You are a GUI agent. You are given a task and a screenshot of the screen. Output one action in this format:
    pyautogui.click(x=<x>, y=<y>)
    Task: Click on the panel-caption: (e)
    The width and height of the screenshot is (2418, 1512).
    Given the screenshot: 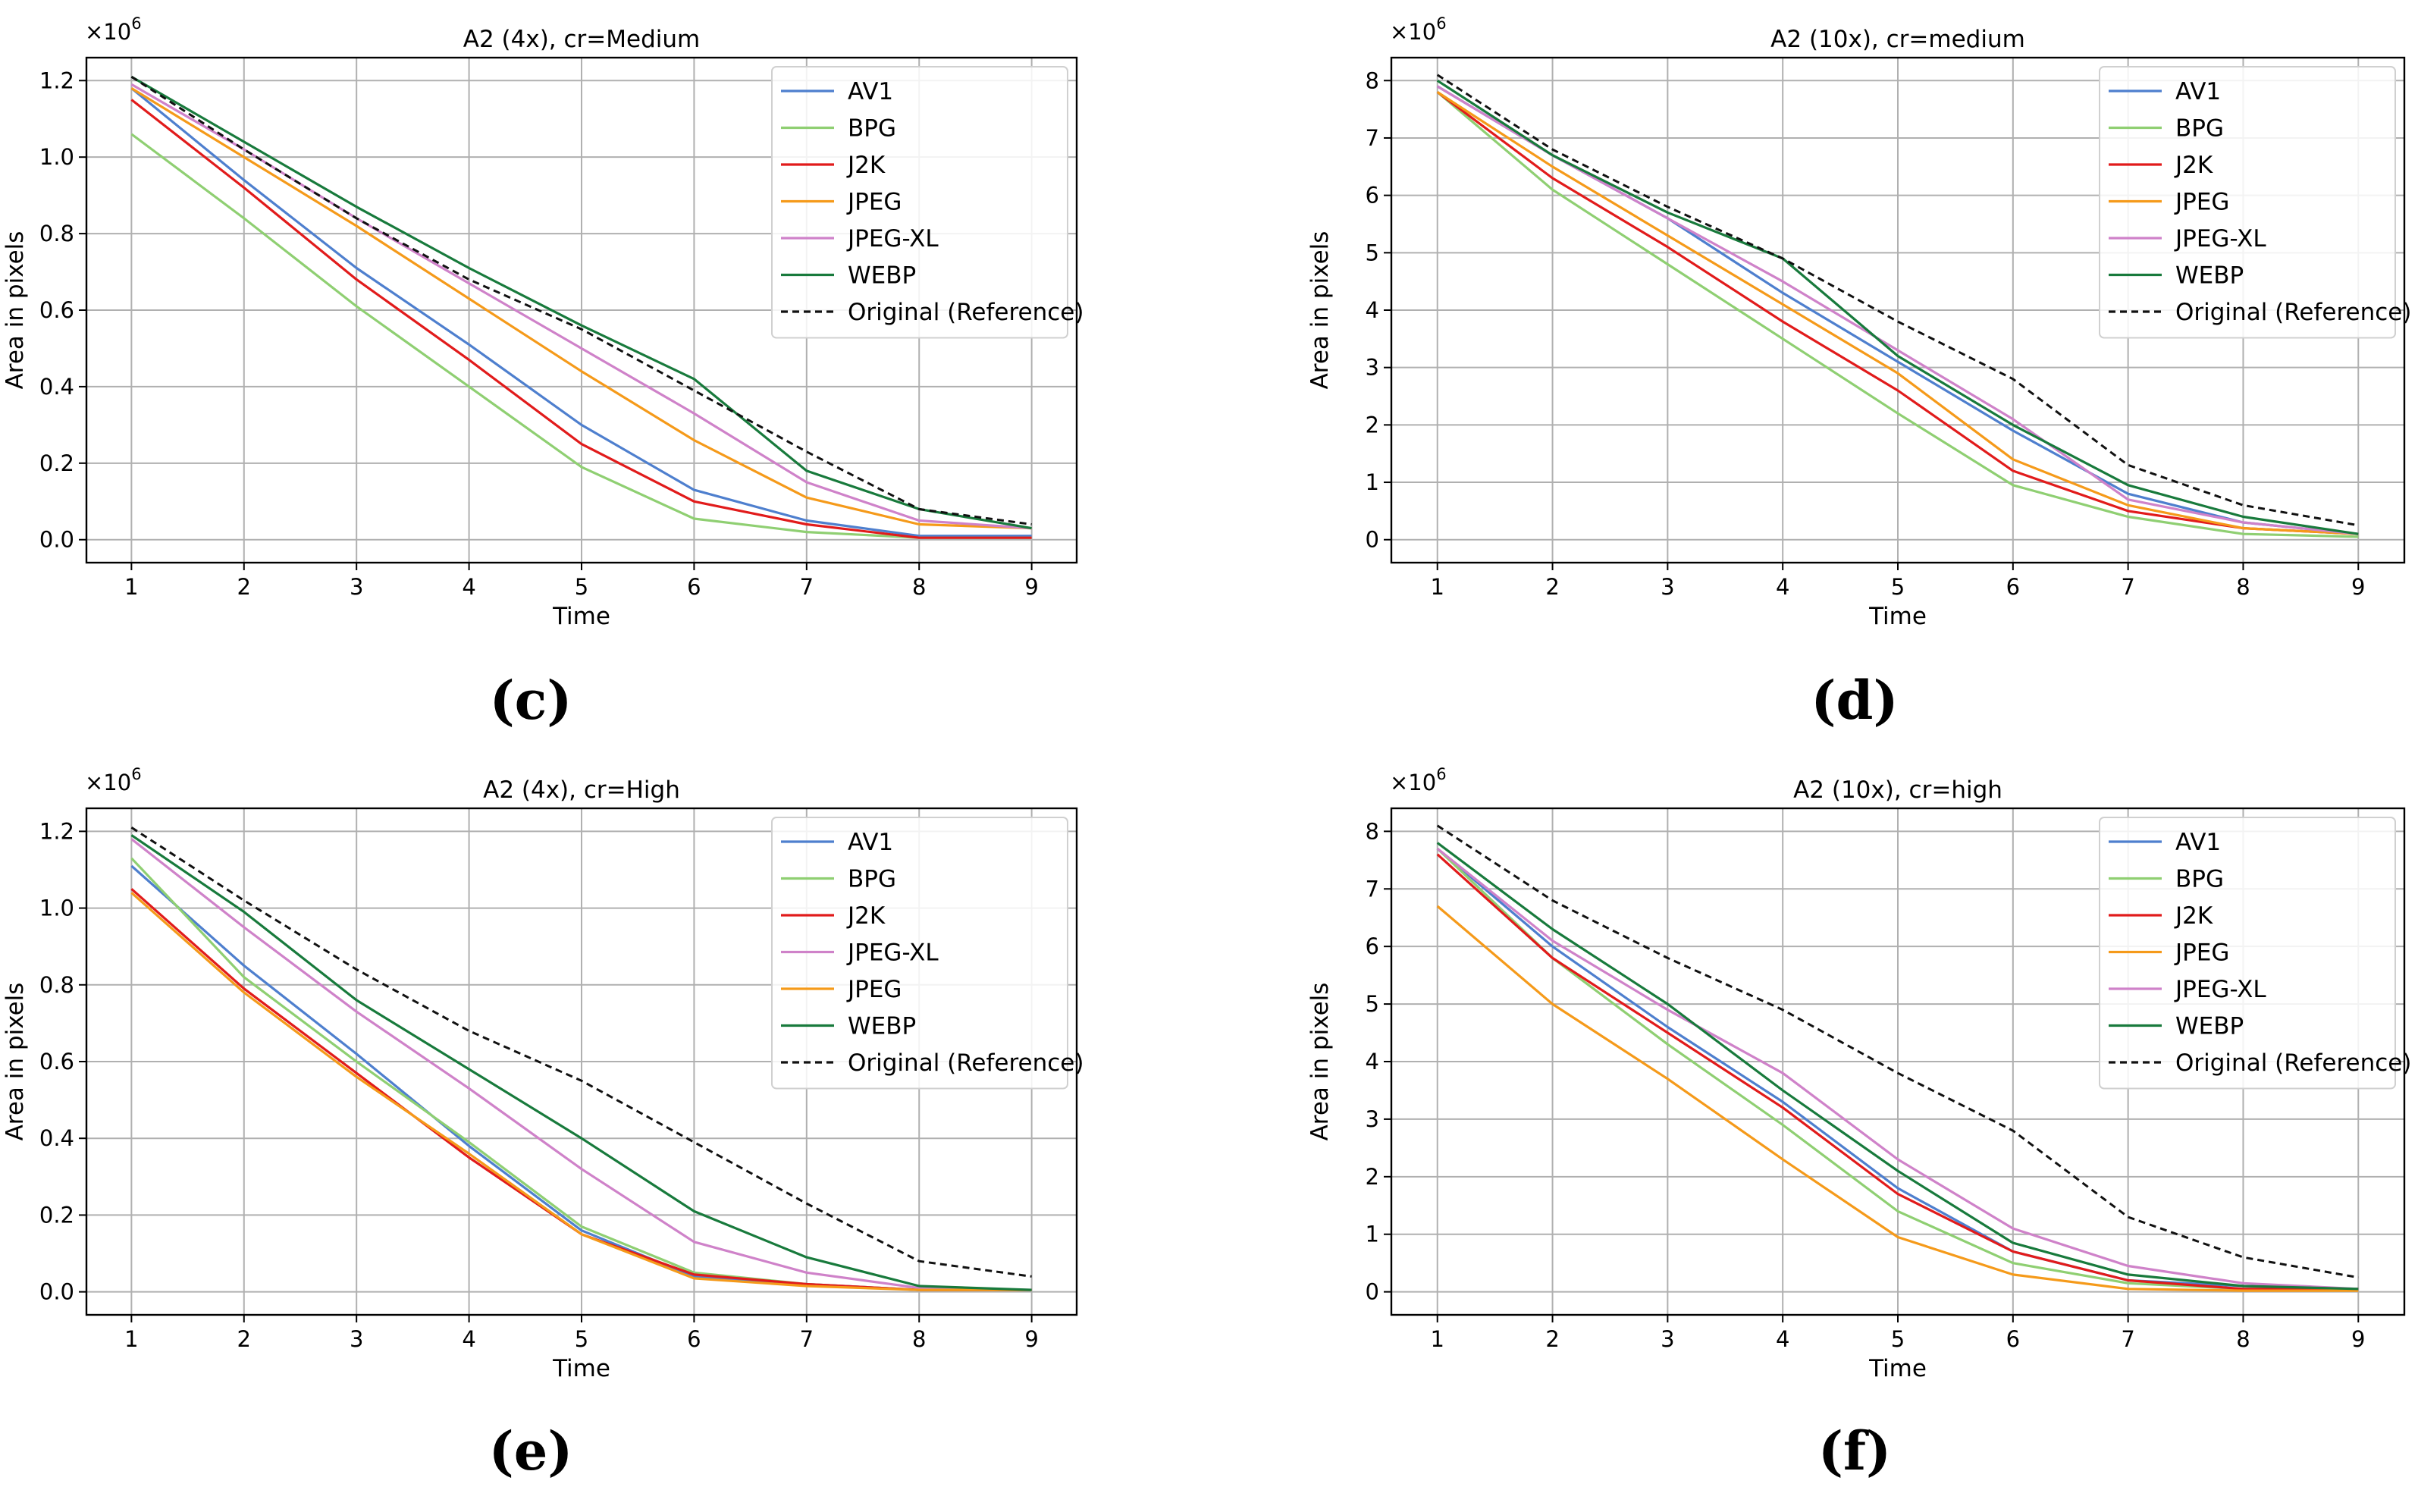 What is the action you would take?
    pyautogui.click(x=531, y=1450)
    